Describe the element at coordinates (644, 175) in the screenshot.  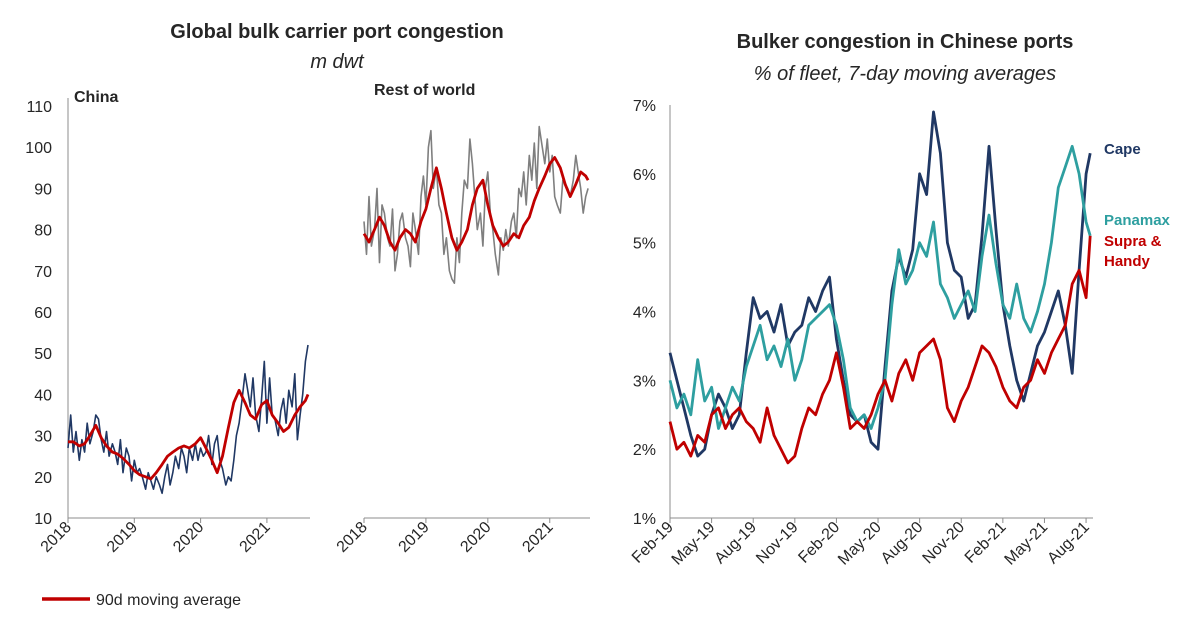
I see `right-y-tick-label: 6%` at that location.